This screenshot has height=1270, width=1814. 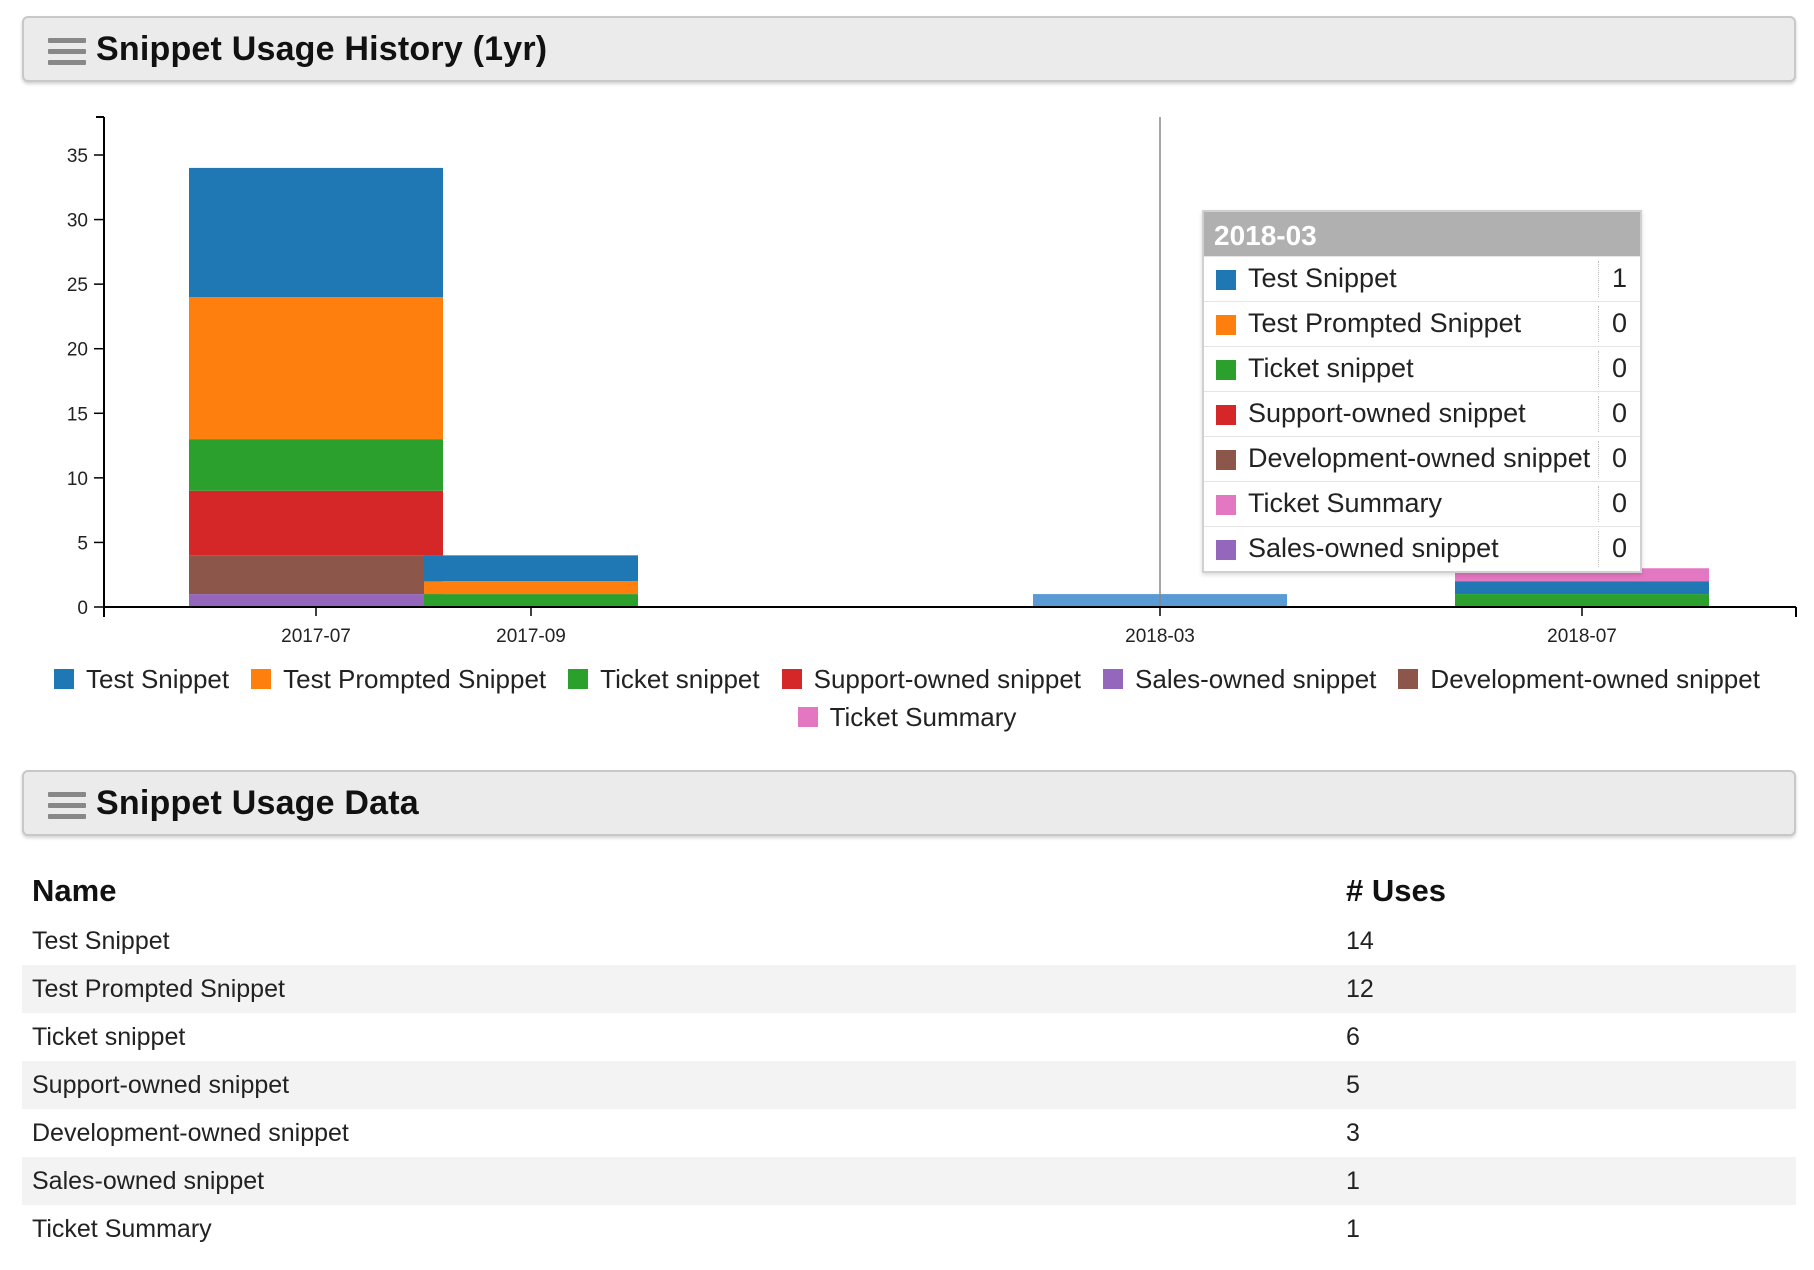 What do you see at coordinates (909, 803) in the screenshot?
I see `usage-data-header: Snippet Usage Data` at bounding box center [909, 803].